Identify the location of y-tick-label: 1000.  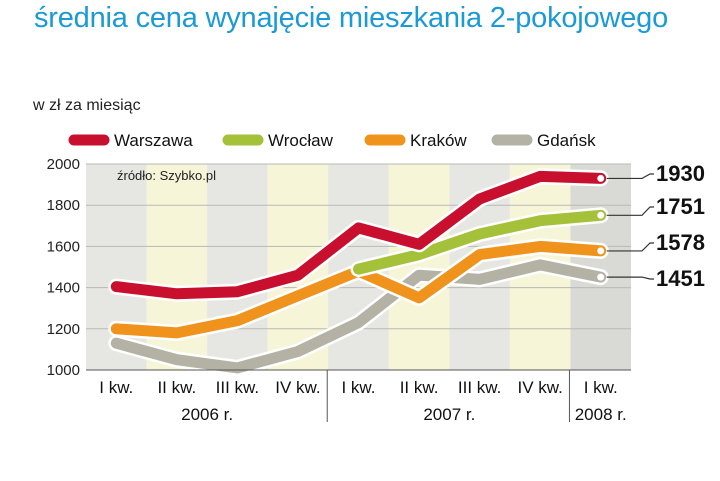
(63, 370).